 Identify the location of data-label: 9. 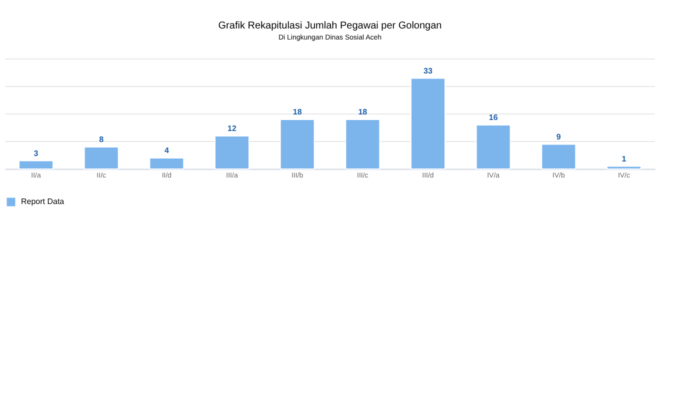
(559, 137).